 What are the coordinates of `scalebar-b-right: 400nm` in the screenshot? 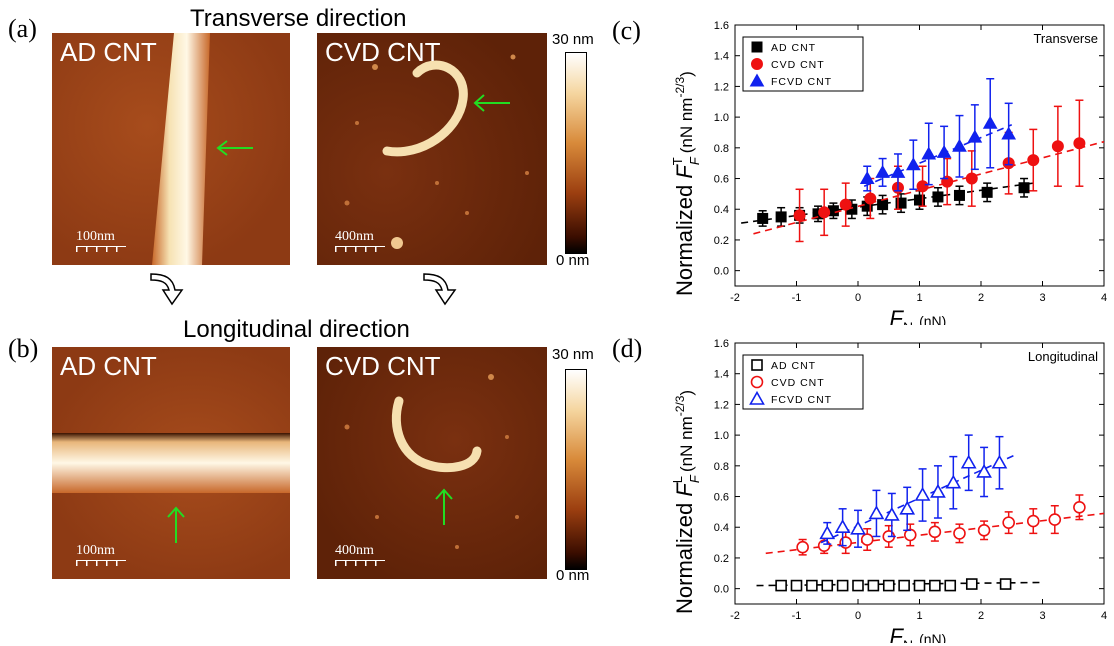 It's located at (360, 554).